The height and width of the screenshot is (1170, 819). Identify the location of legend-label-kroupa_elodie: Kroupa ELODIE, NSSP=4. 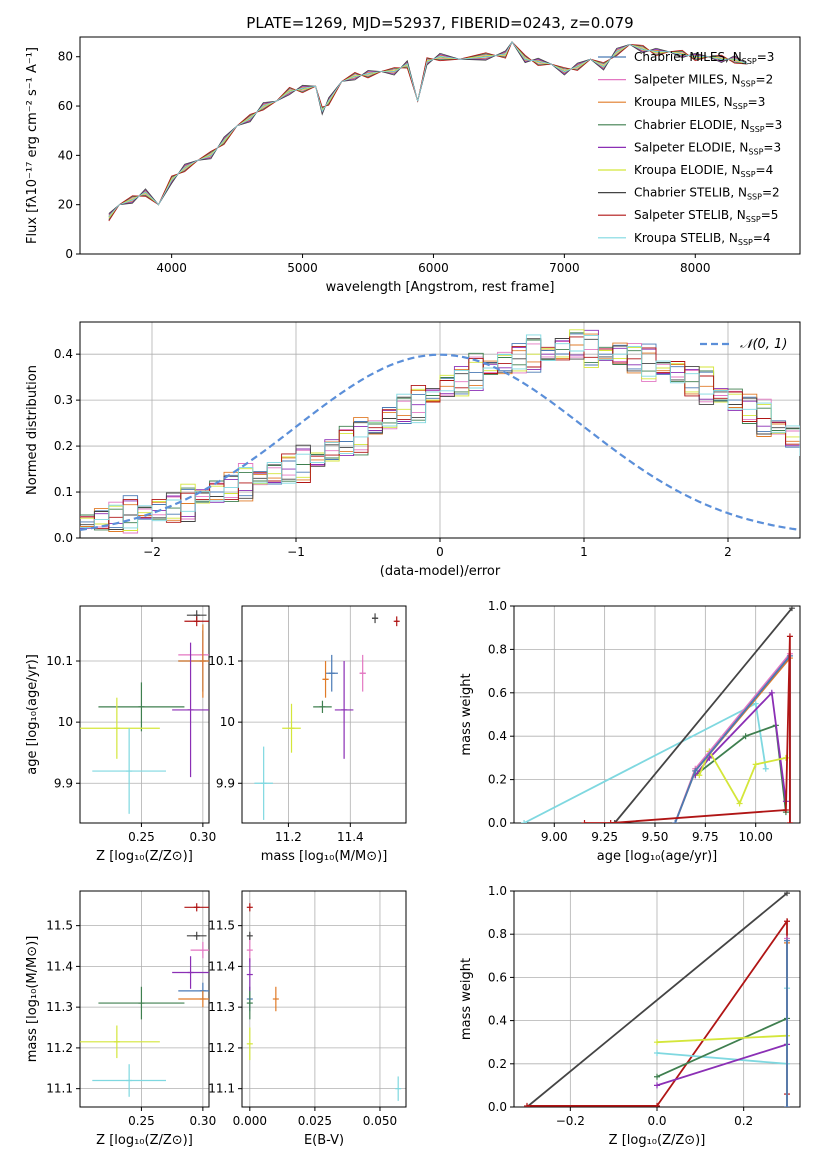
(703, 171).